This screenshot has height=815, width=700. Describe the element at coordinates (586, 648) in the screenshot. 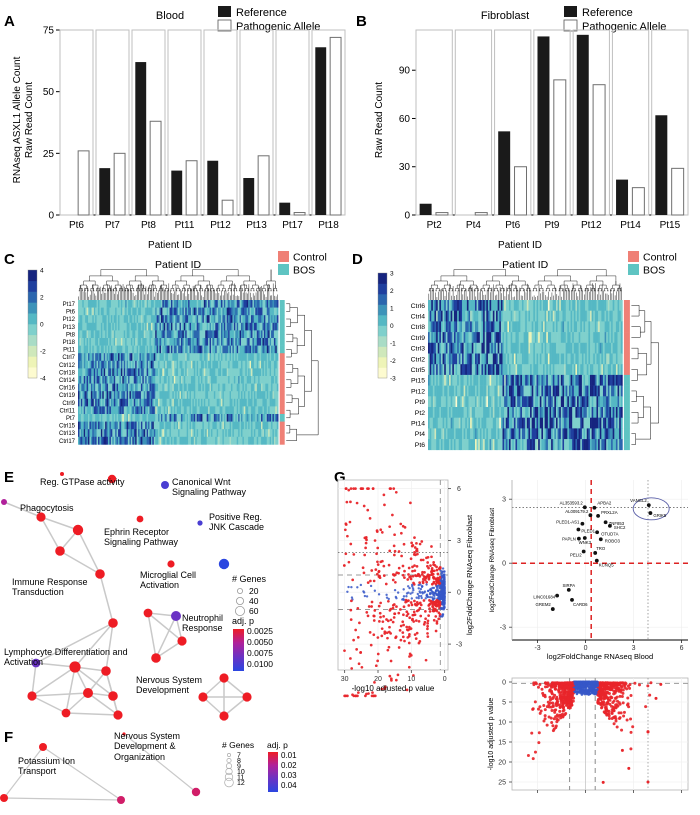

I see `x-tick-label: 0` at that location.